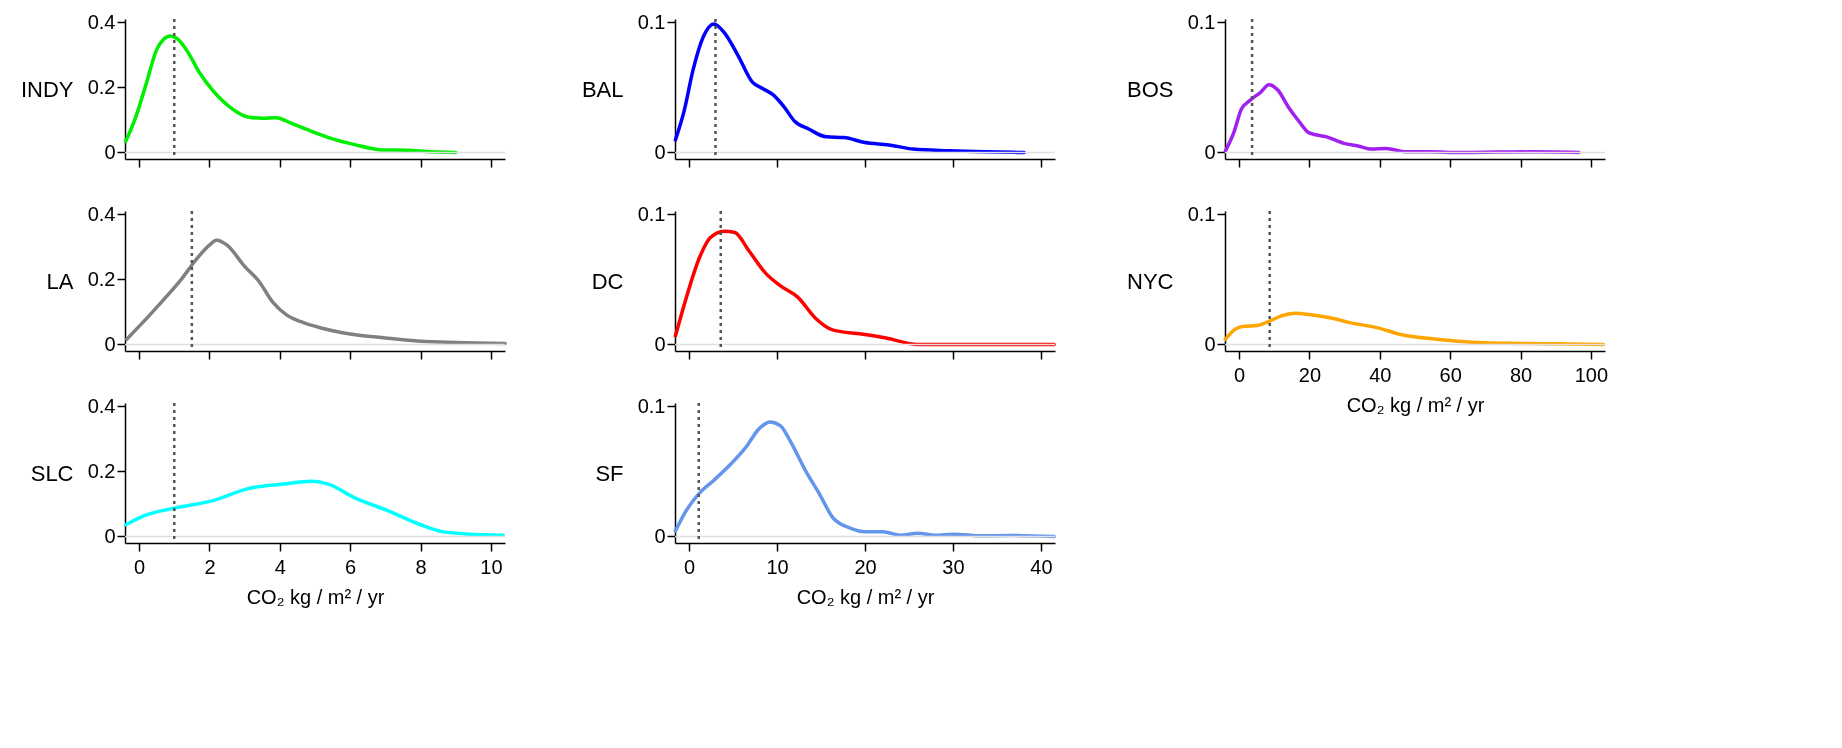  I want to click on x-tick-label: 2, so click(210, 566).